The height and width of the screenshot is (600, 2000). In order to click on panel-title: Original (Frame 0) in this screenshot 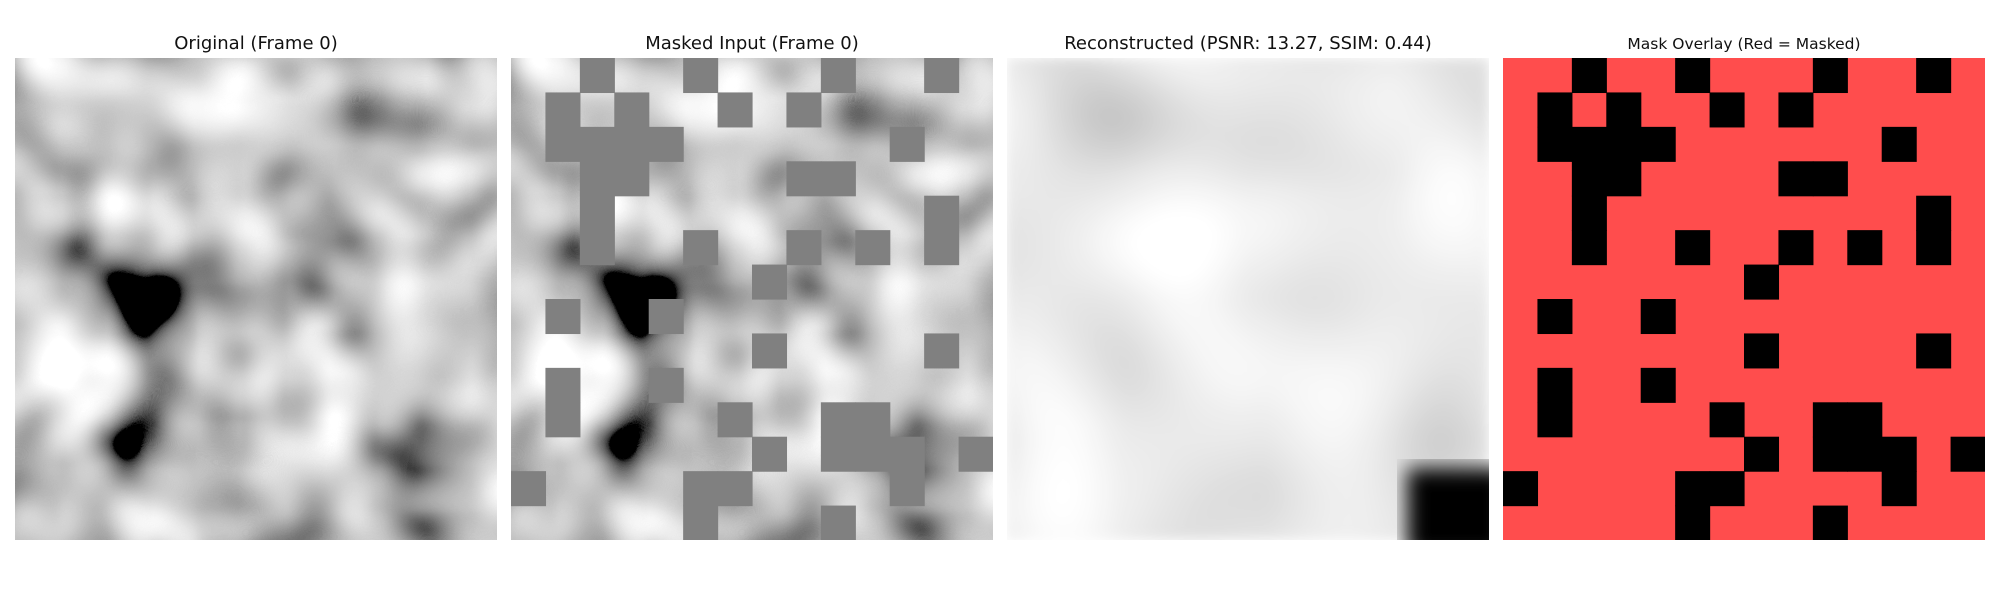, I will do `click(256, 43)`.